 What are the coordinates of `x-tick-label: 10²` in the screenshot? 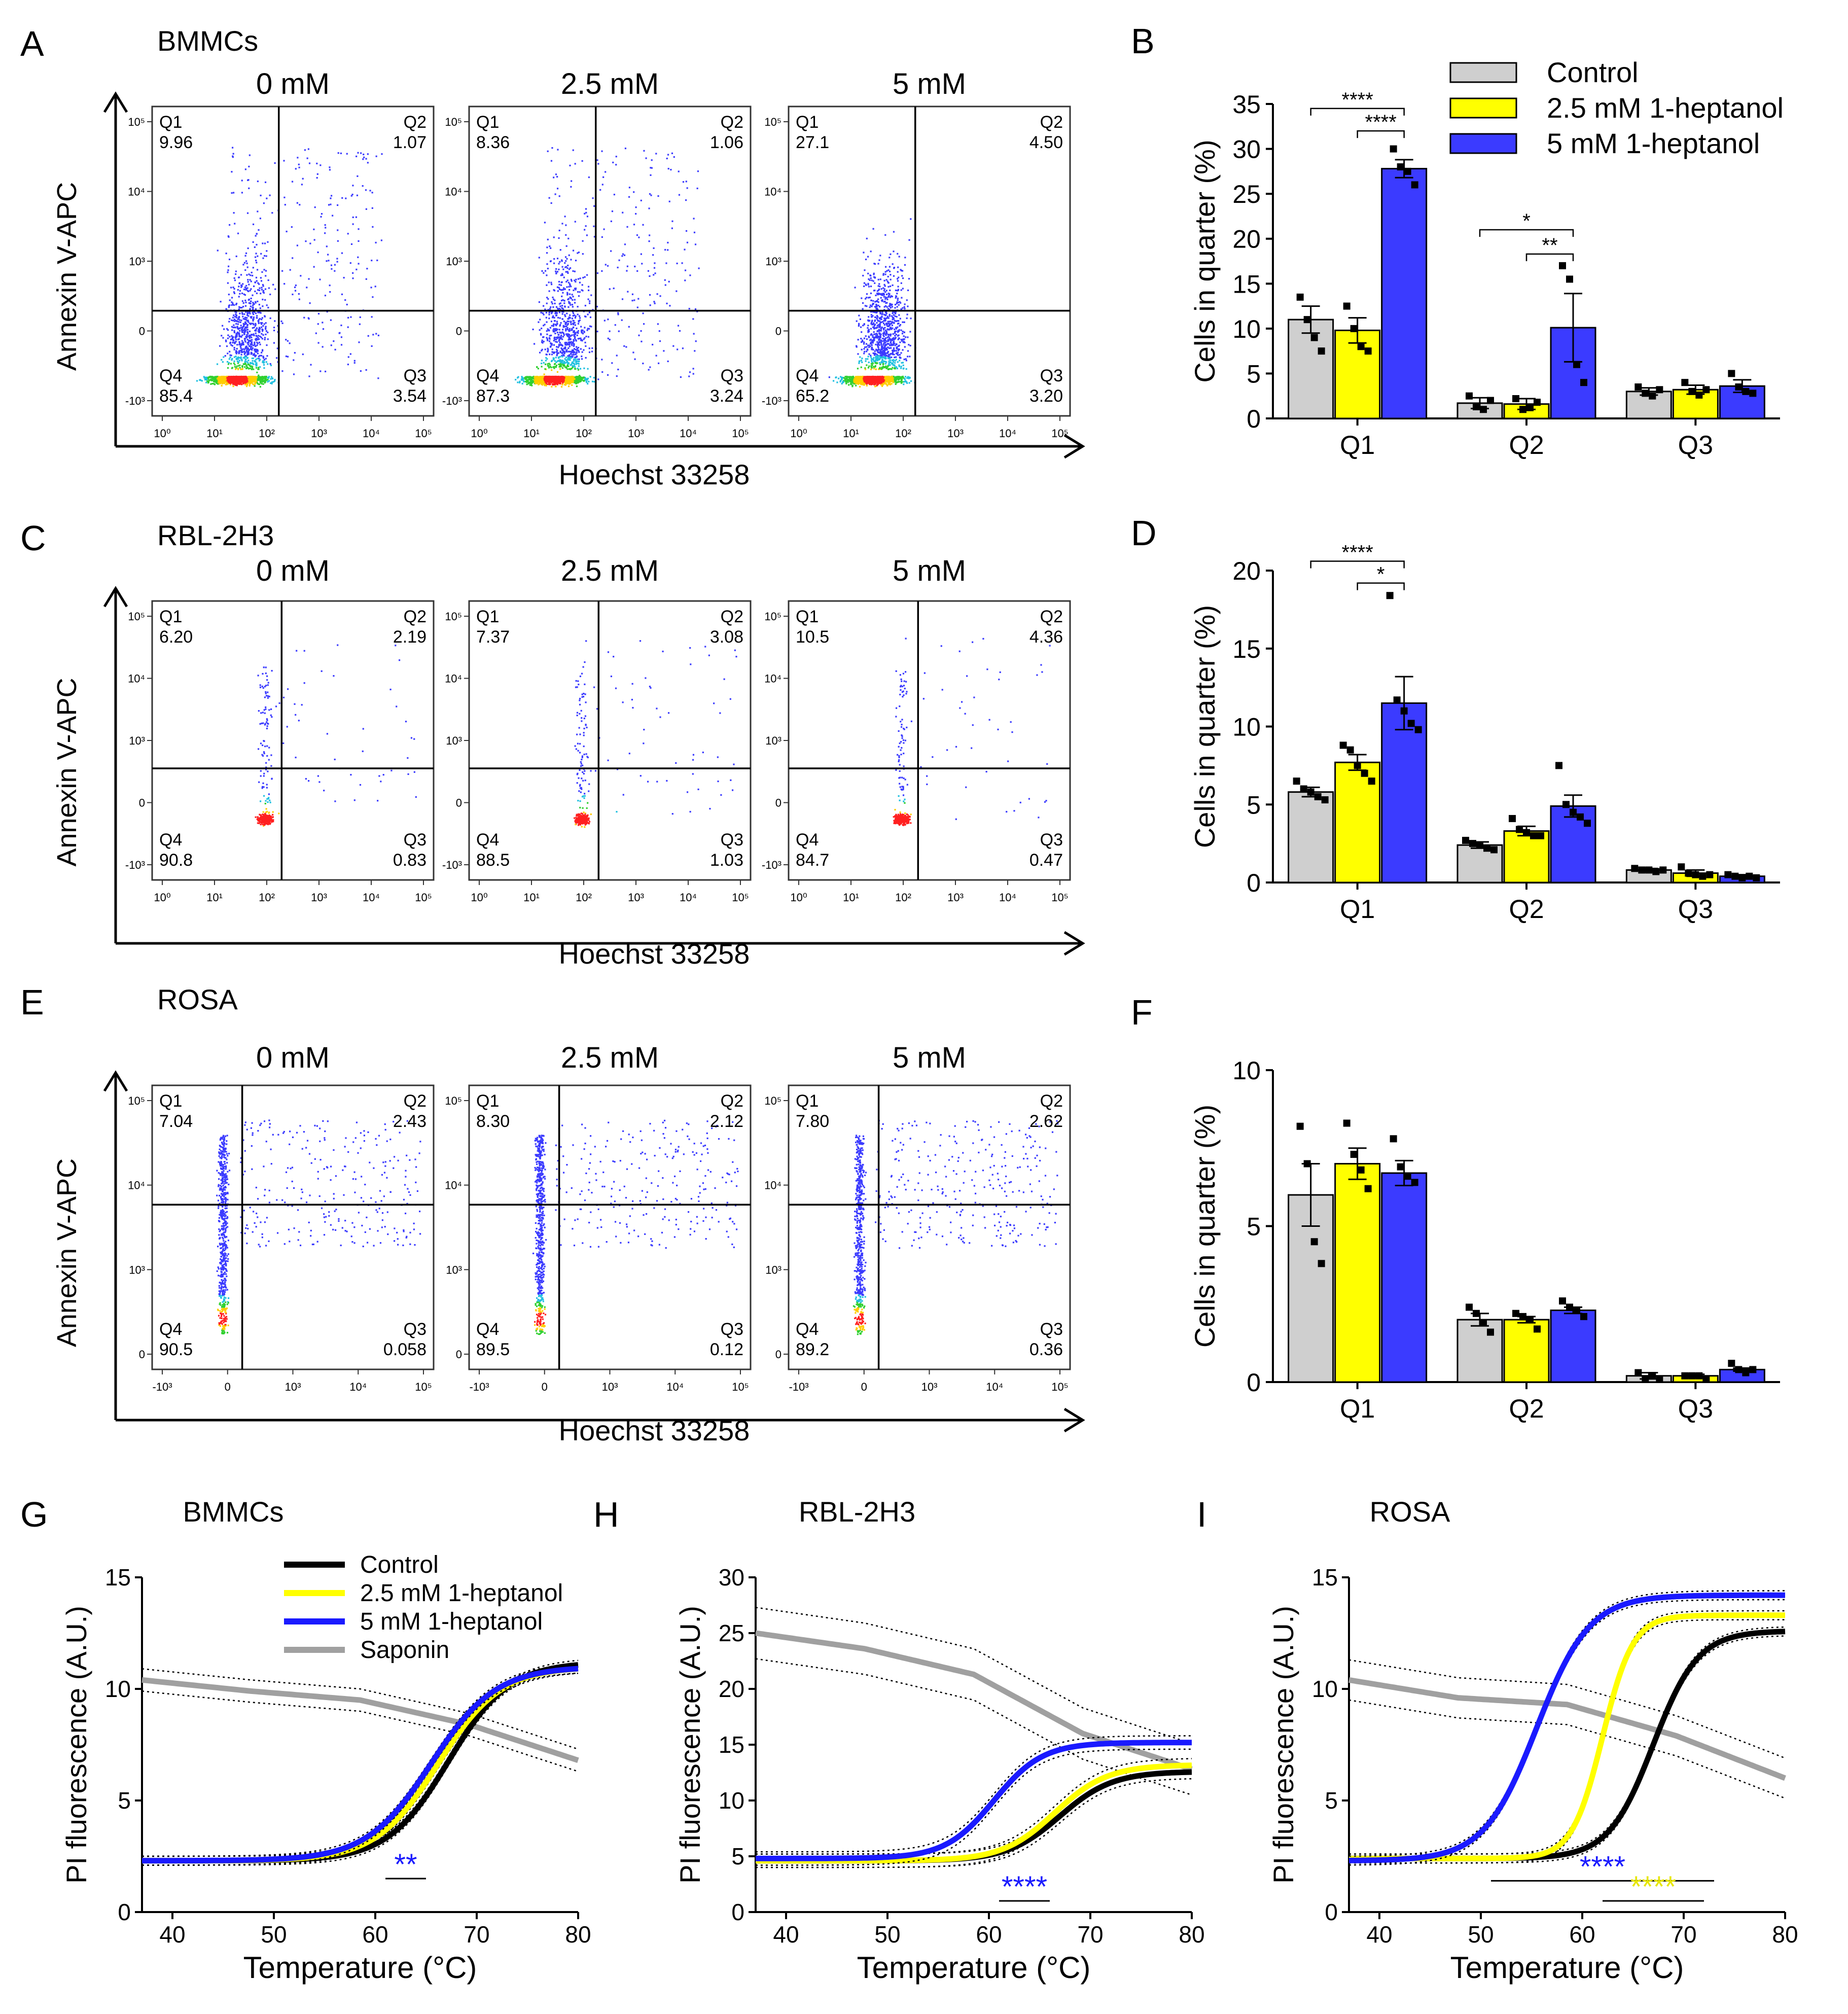 It's located at (267, 433).